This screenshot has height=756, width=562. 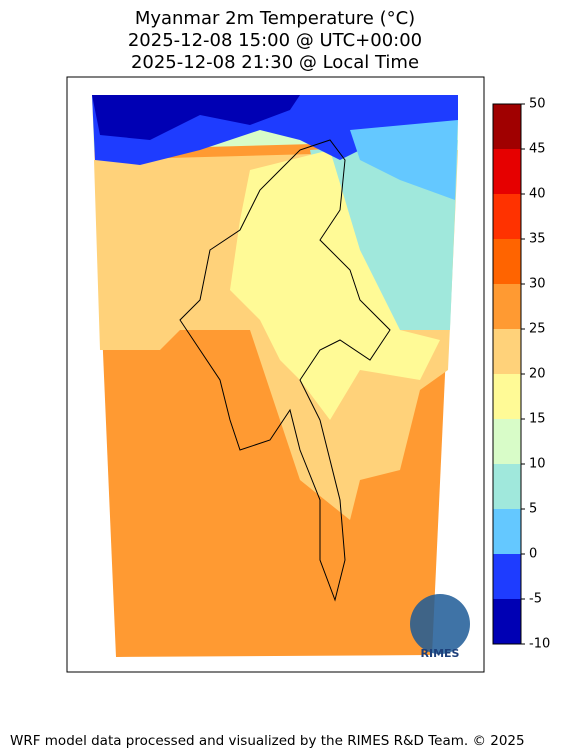 I want to click on tick-label: 45, so click(x=537, y=149).